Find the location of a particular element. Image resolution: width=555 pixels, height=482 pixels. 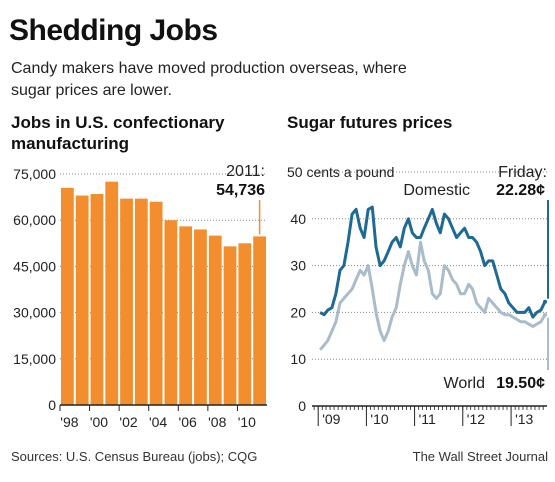

sugar-series-line-domestic is located at coordinates (433, 262).